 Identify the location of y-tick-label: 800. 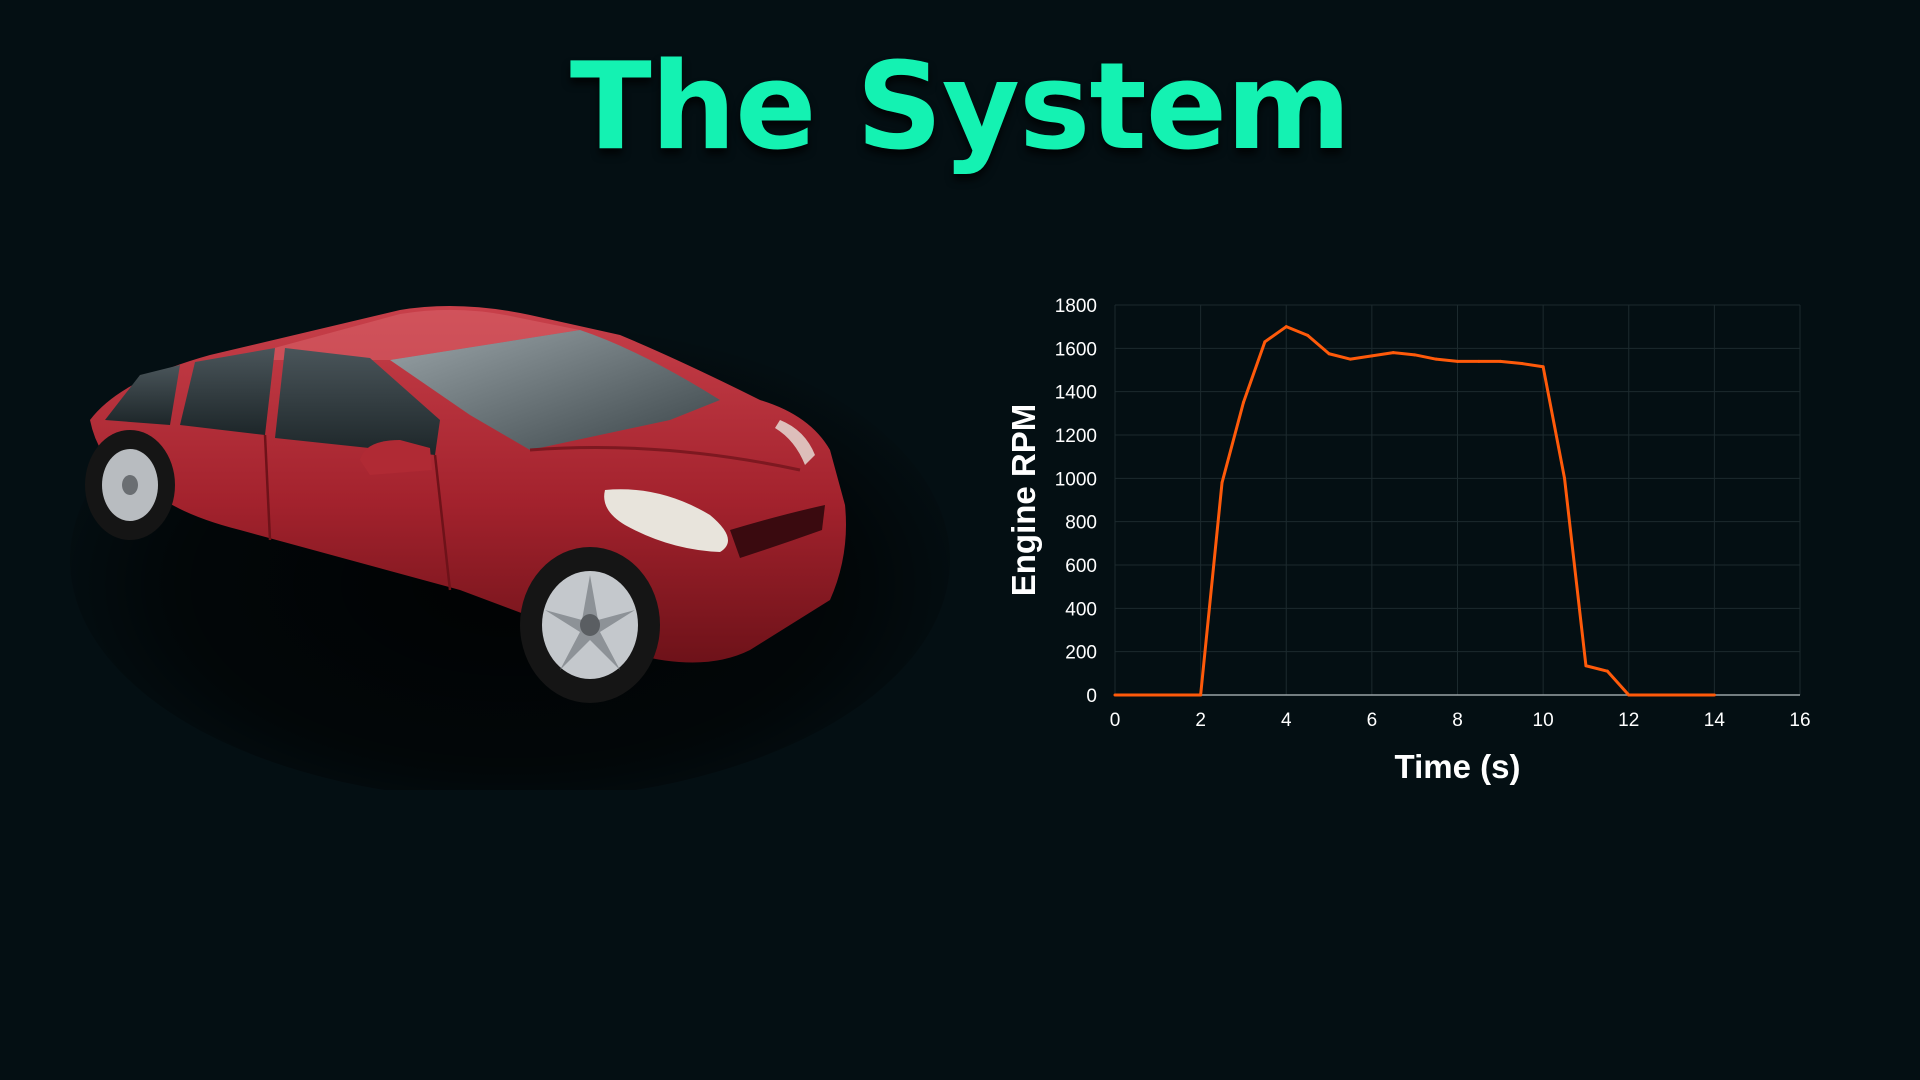
(1081, 523).